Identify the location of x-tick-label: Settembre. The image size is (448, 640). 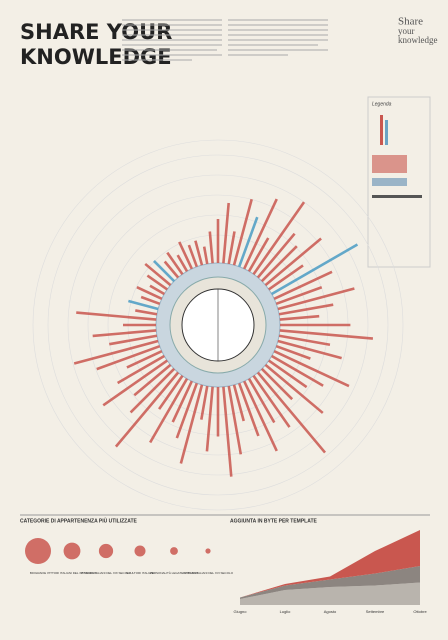
(375, 611).